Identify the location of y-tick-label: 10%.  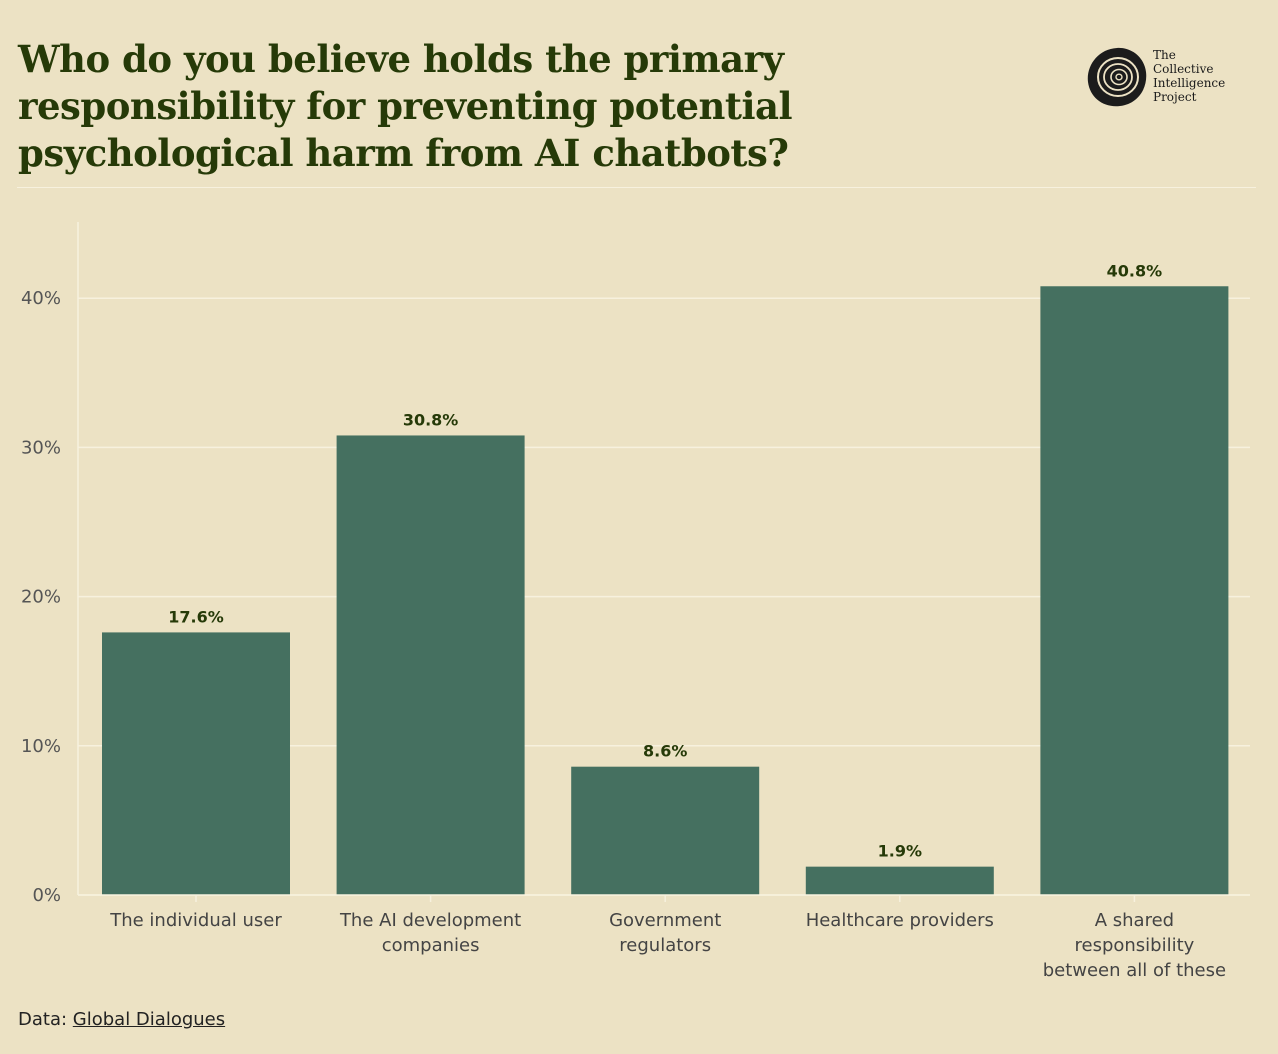
(41, 746).